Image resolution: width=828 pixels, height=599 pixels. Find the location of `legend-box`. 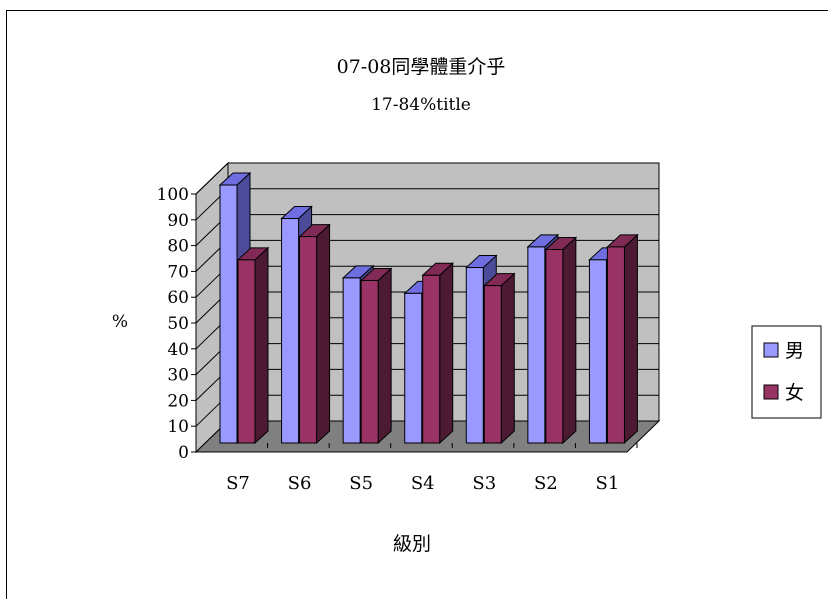

legend-box is located at coordinates (786, 372).